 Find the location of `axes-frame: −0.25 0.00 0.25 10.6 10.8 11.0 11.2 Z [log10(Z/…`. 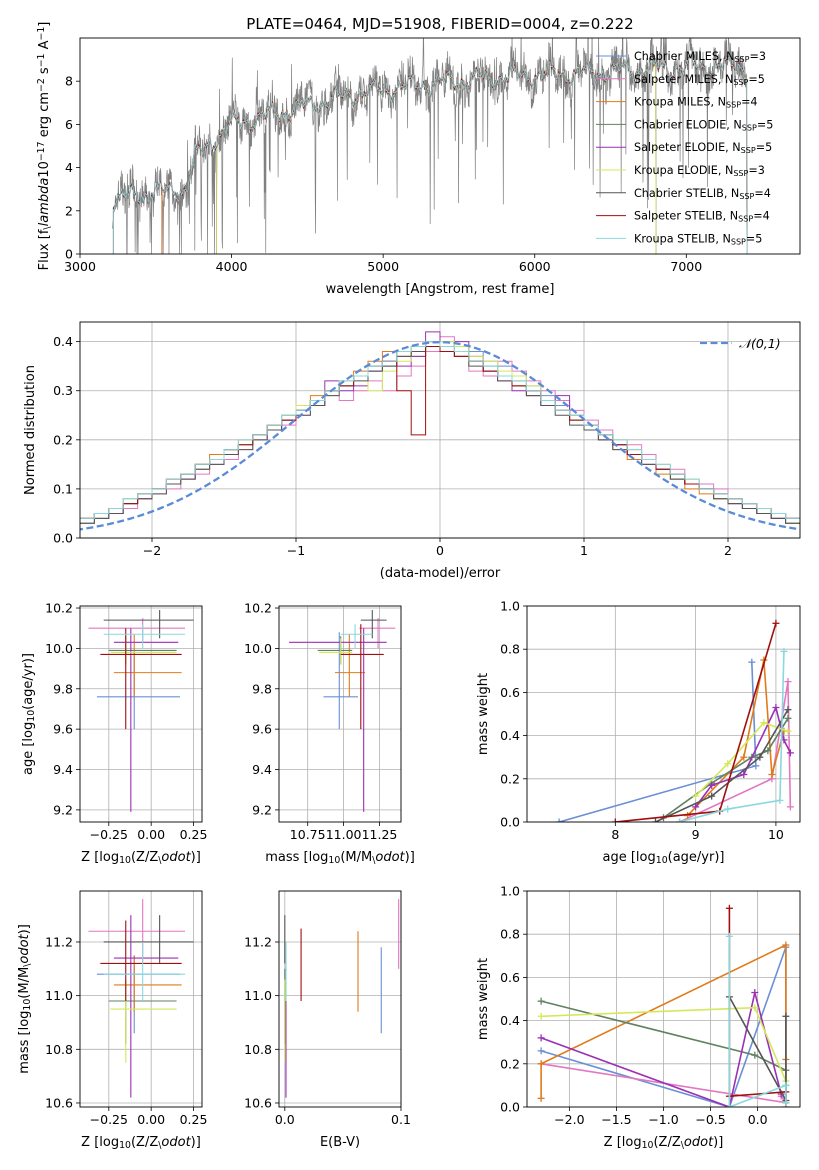

axes-frame: −0.25 0.00 0.25 10.6 10.8 11.0 11.2 Z [log10(Z/… is located at coordinates (112, 1020).